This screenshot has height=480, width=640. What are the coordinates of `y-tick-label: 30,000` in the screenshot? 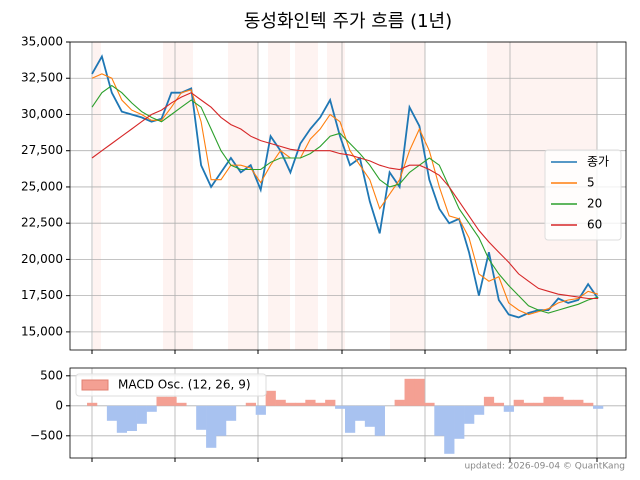 It's located at (42, 114).